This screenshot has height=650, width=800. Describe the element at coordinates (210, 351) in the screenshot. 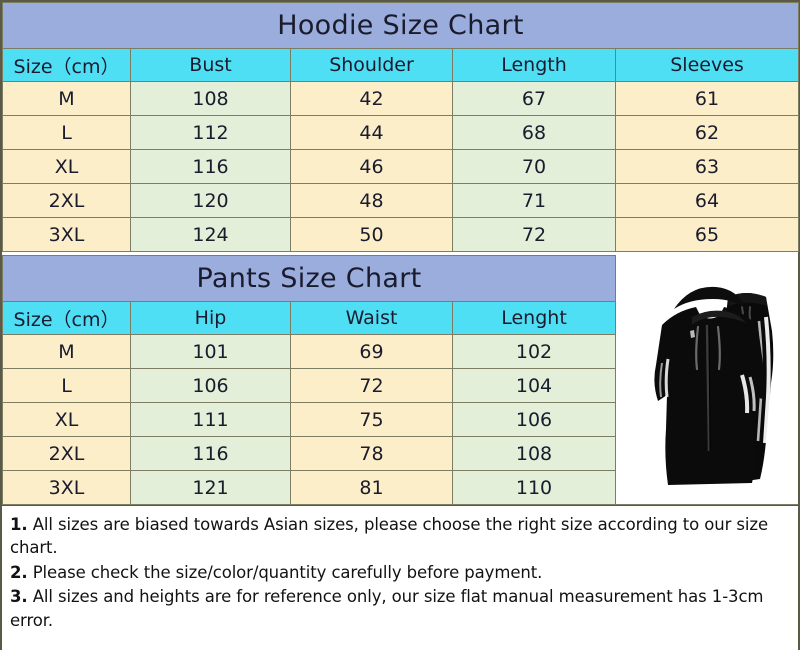

I see `cell-hip: 101` at that location.